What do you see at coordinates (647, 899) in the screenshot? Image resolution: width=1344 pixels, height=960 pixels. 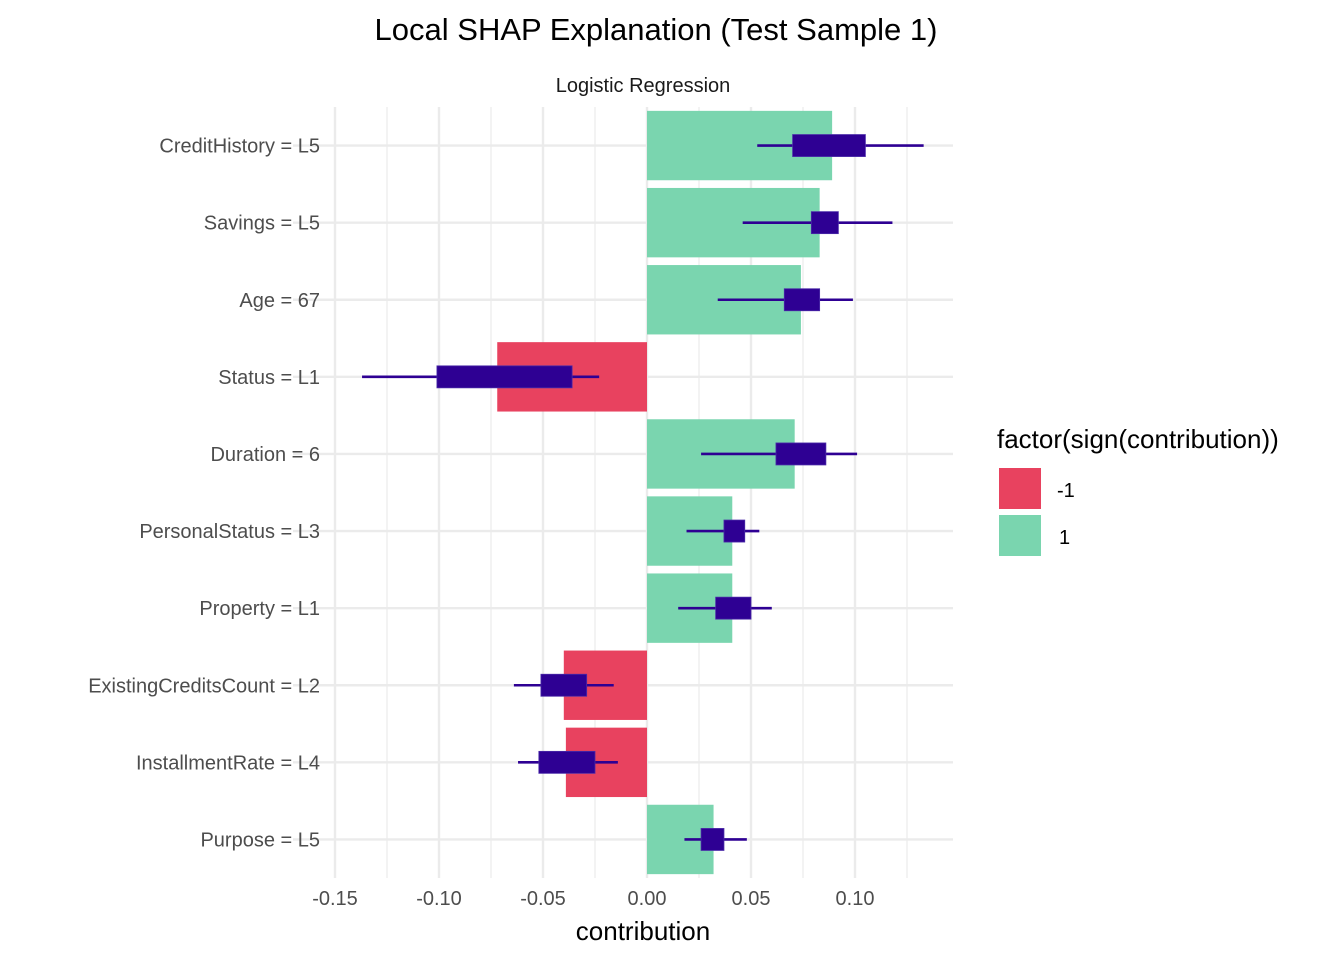 I see `x-tick-label: 0.00` at bounding box center [647, 899].